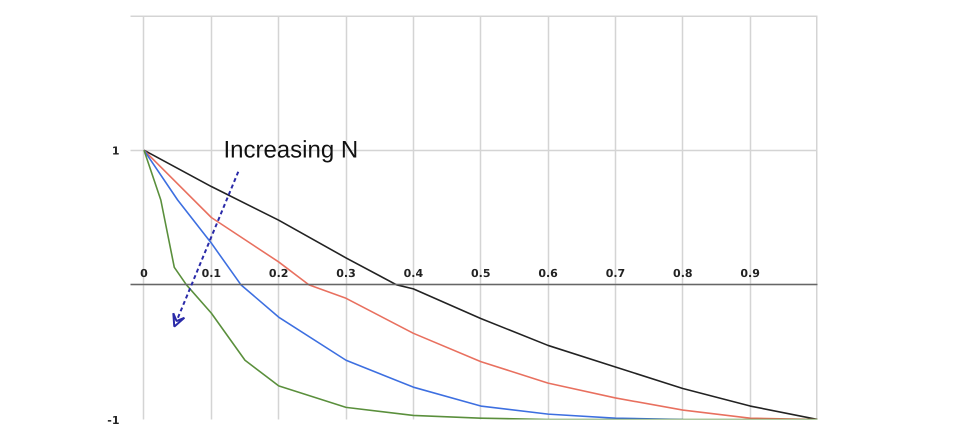  What do you see at coordinates (116, 151) in the screenshot?
I see `y-tick-label: 1` at bounding box center [116, 151].